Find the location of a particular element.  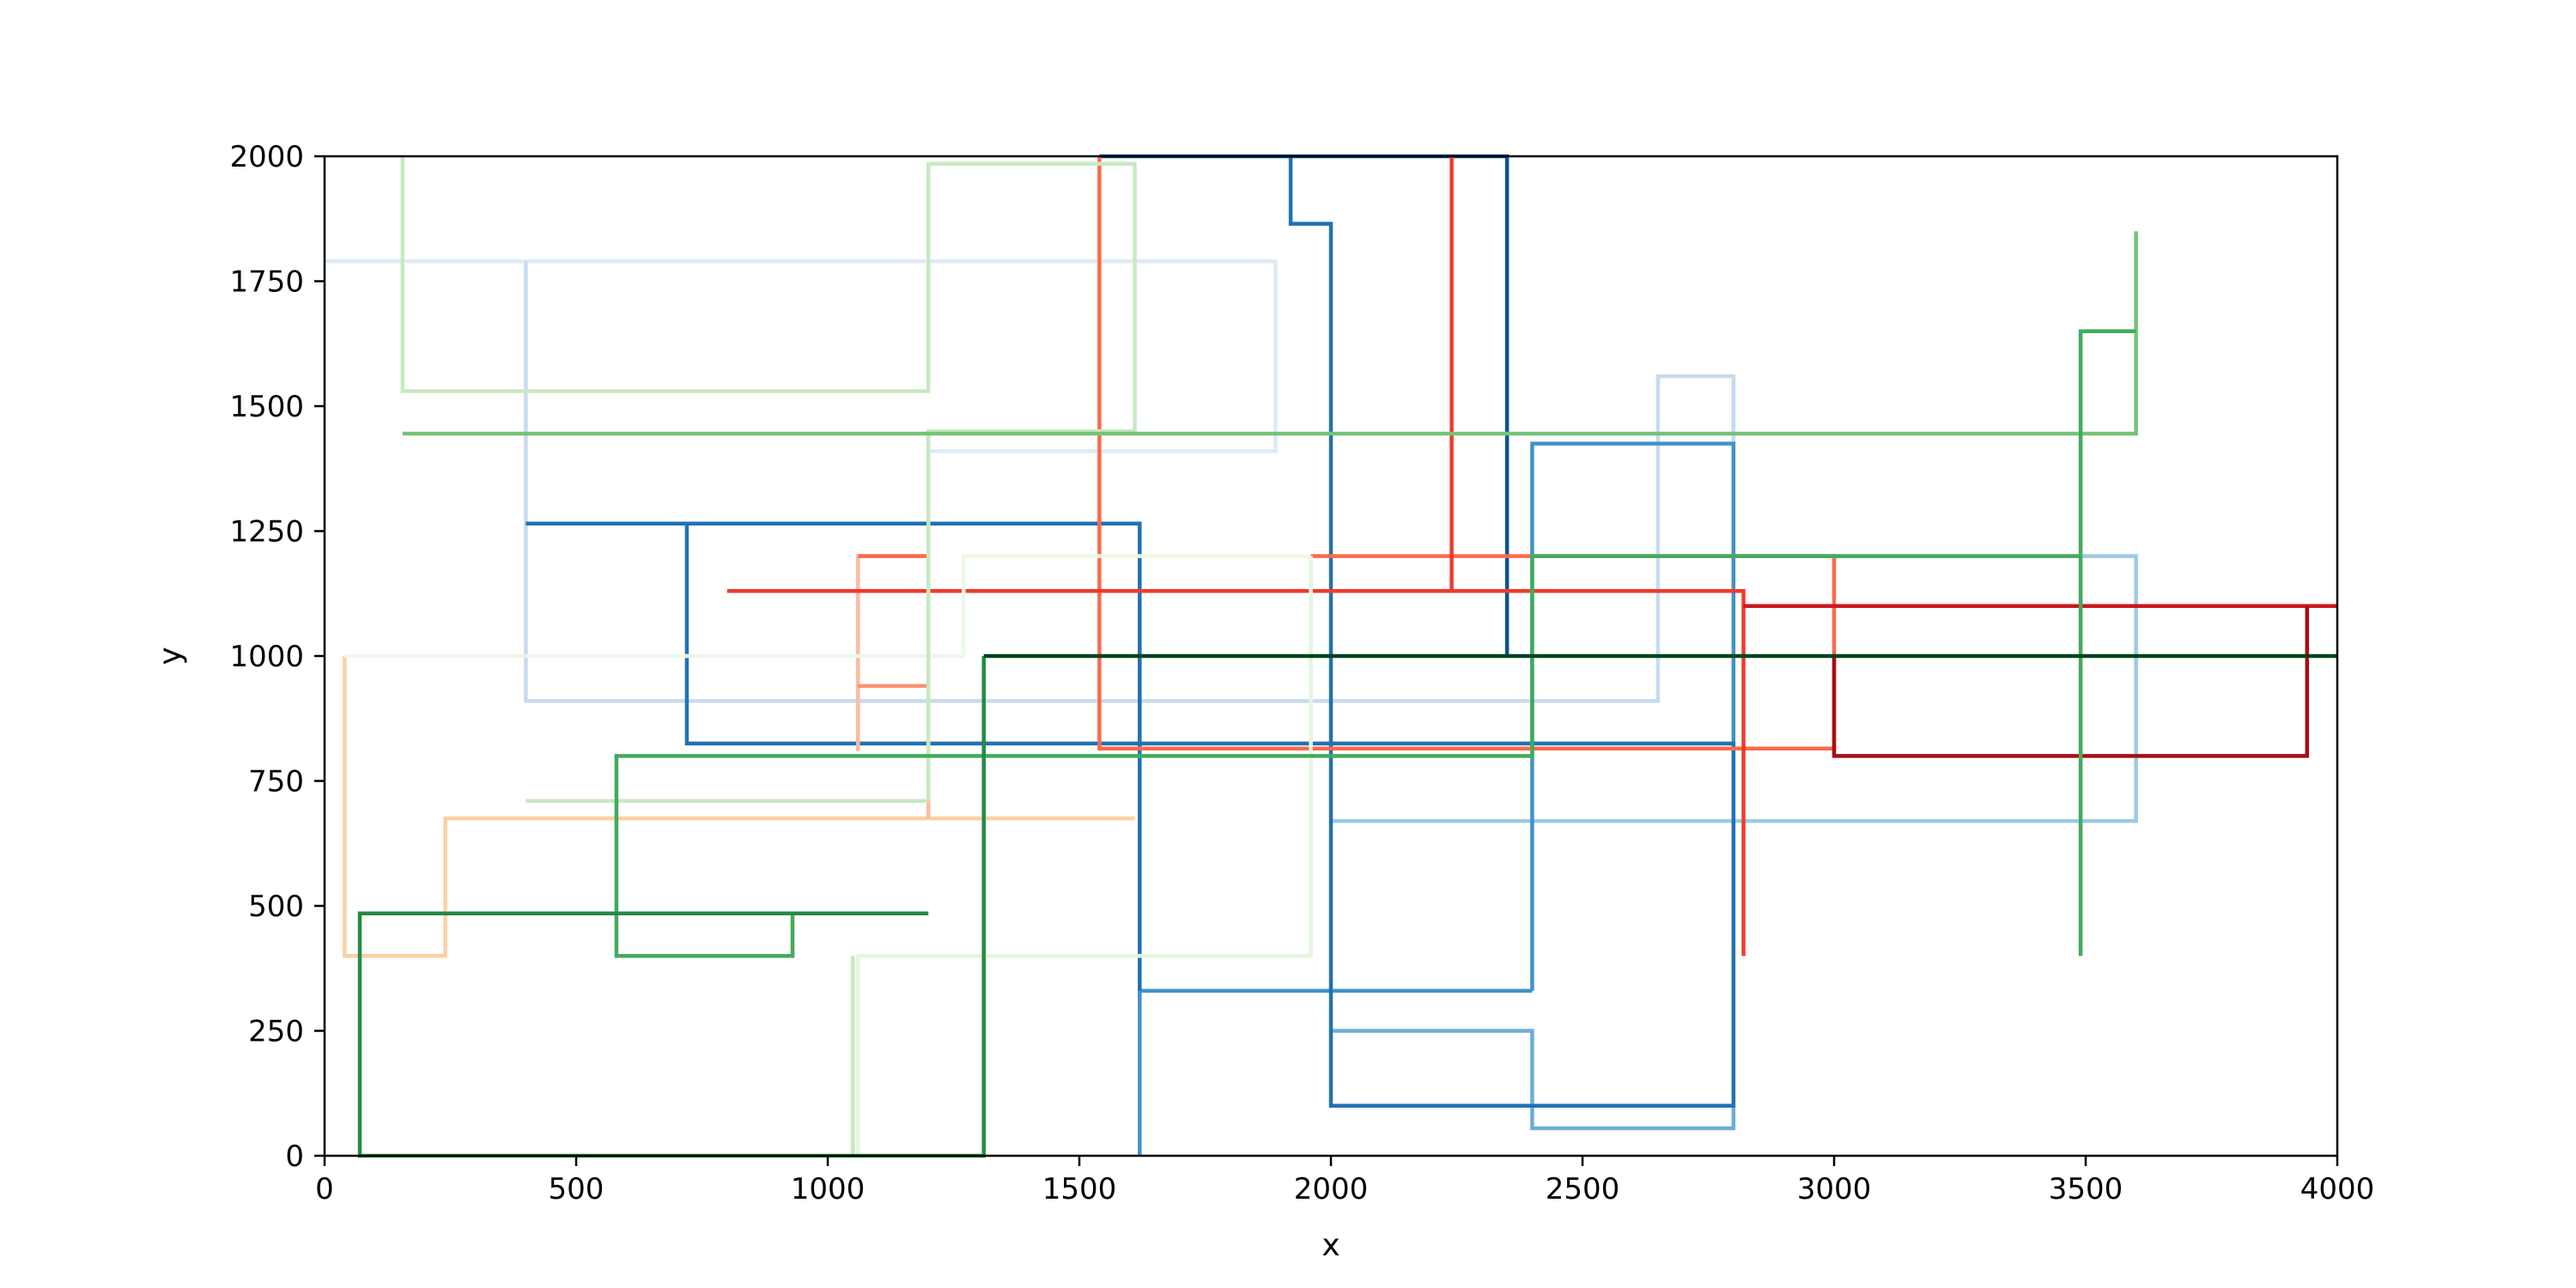

x-tick-label: 2500 is located at coordinates (1583, 1189).